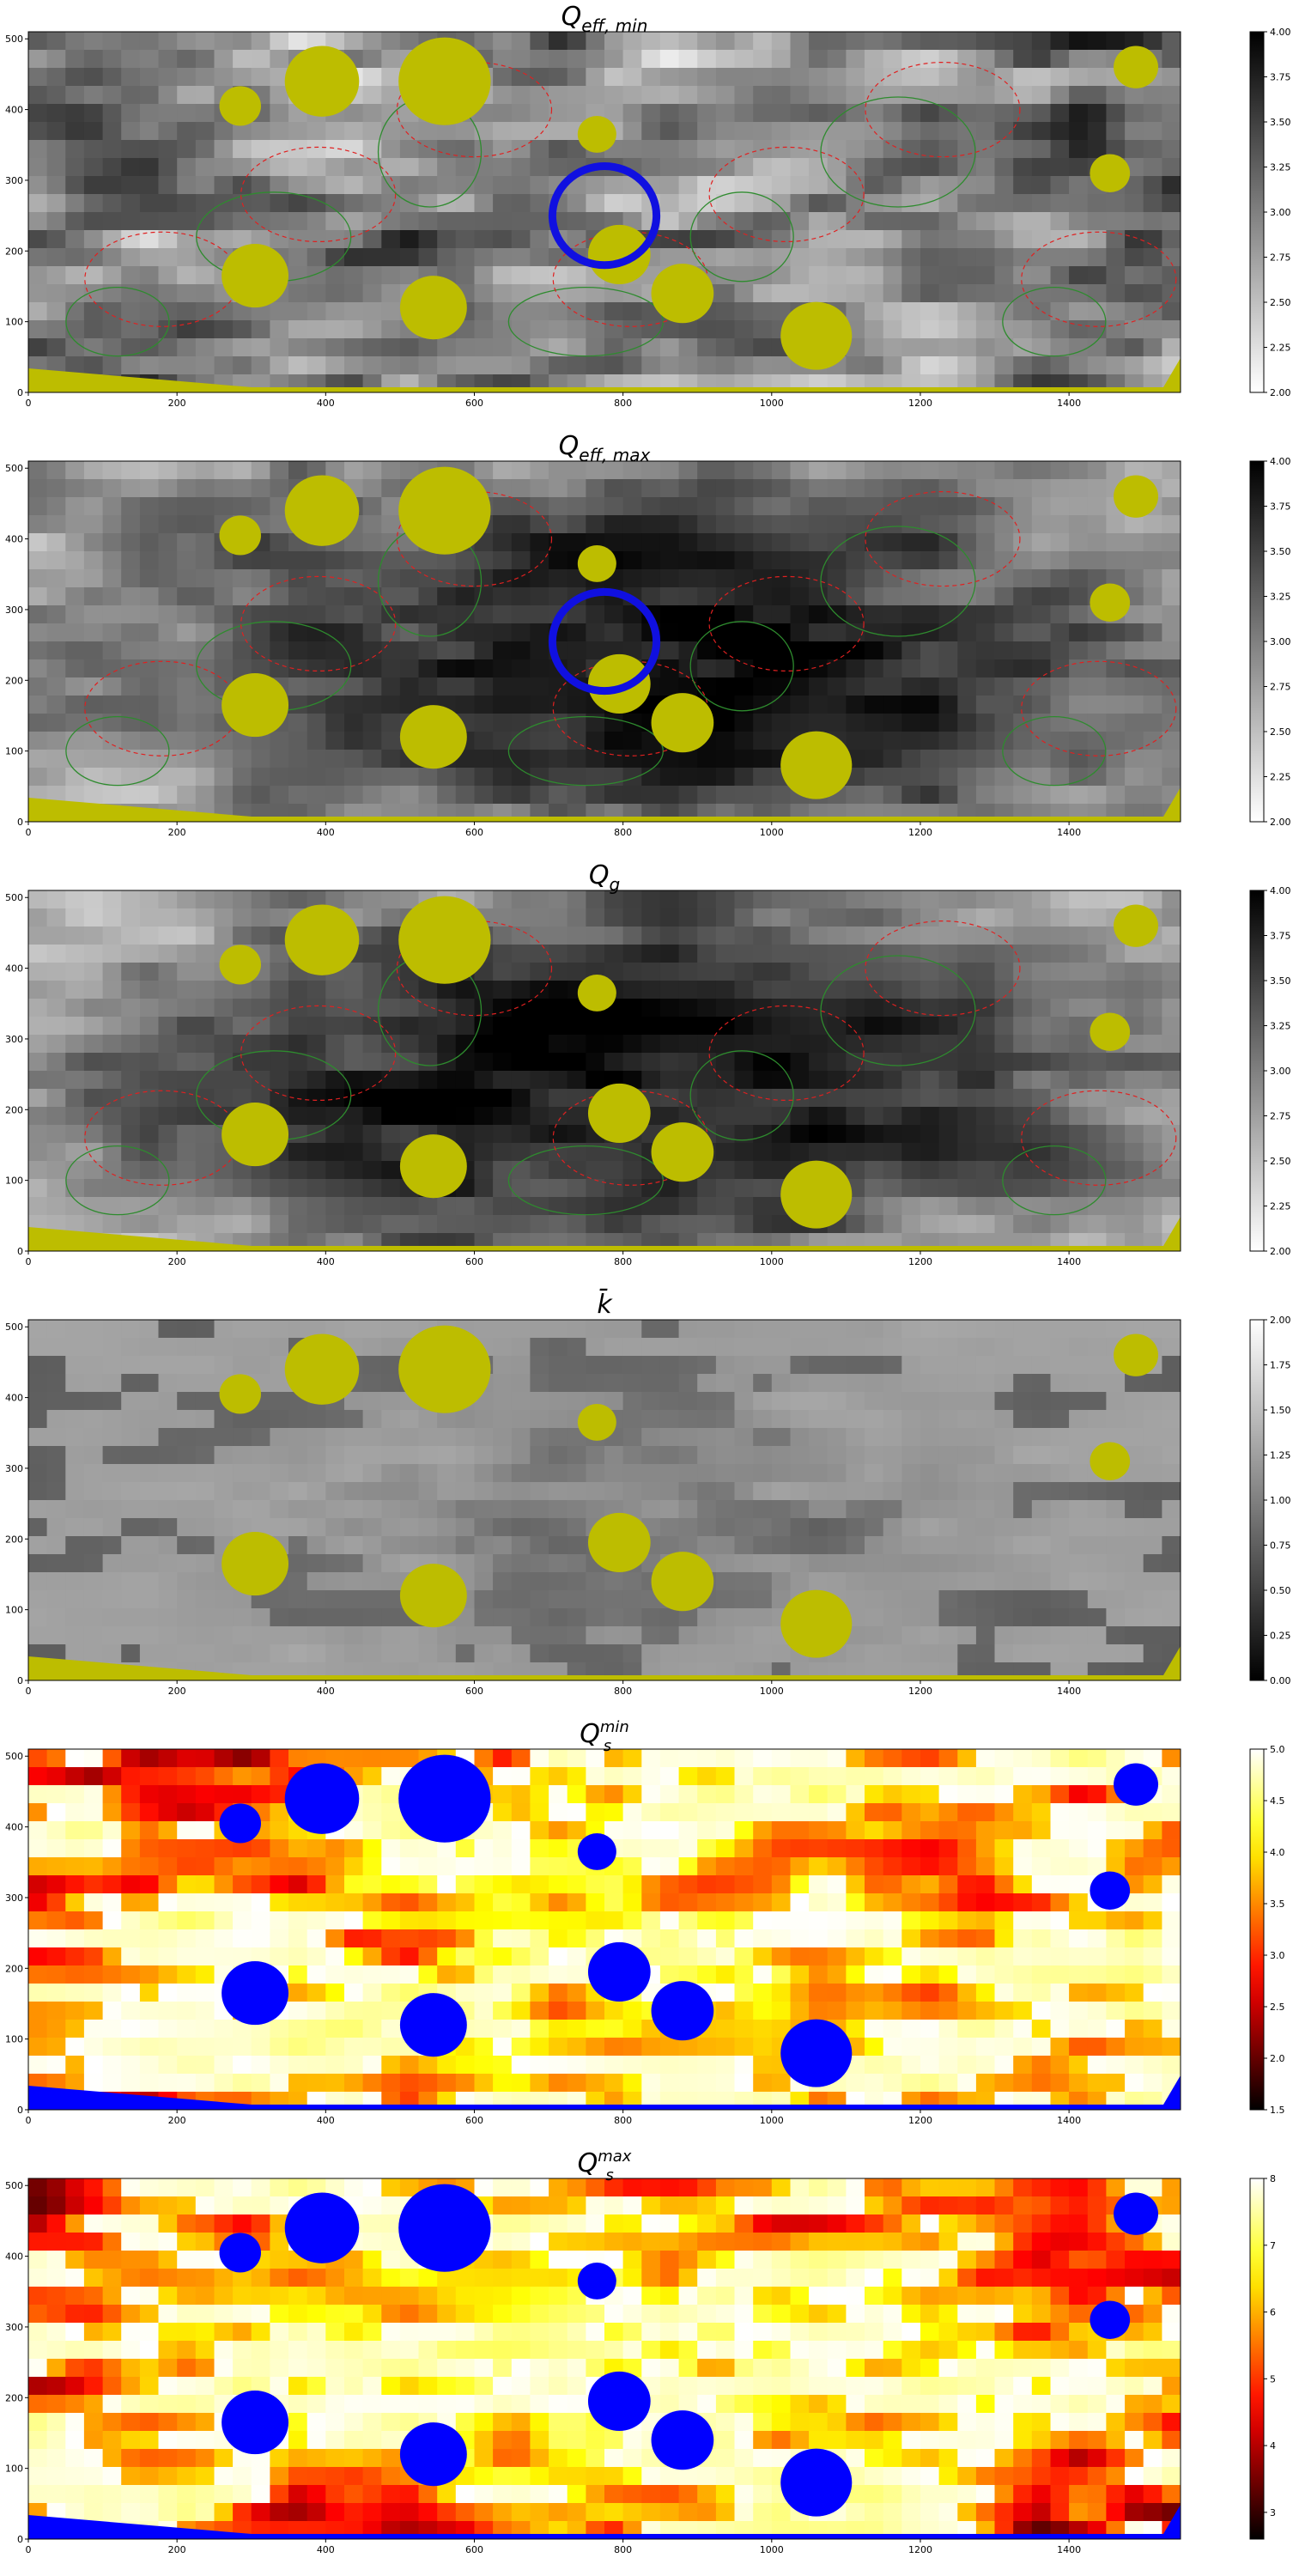  I want to click on colorbar-tick-label: 7, so click(1273, 2245).